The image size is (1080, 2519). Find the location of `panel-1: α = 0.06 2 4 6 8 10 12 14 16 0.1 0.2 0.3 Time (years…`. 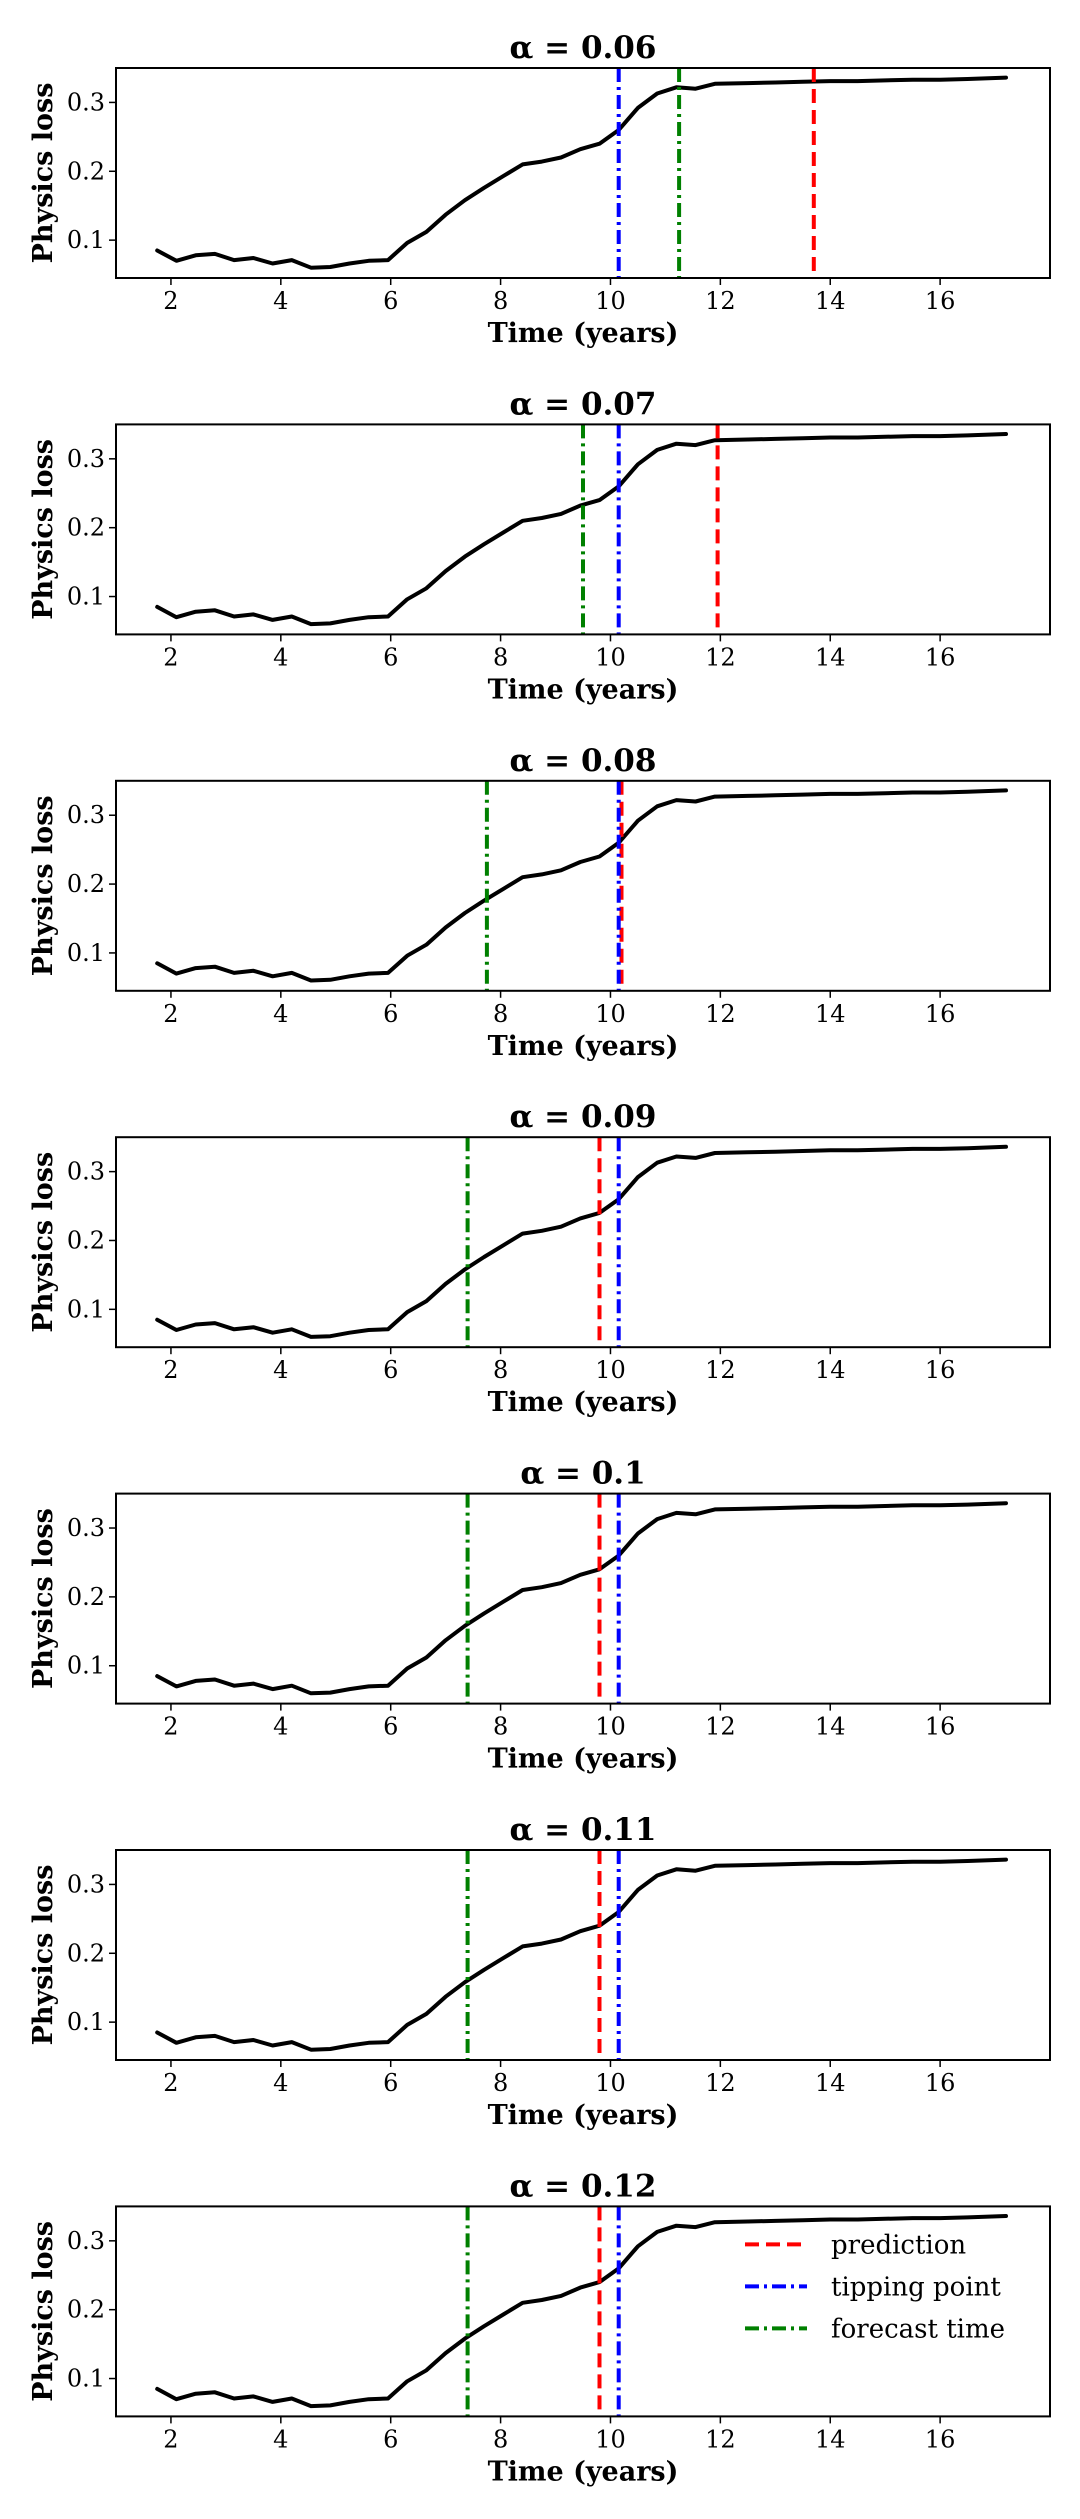

panel-1: α = 0.06 2 4 6 8 10 12 14 16 0.1 0.2 0.3 Time (years… is located at coordinates (539, 189).